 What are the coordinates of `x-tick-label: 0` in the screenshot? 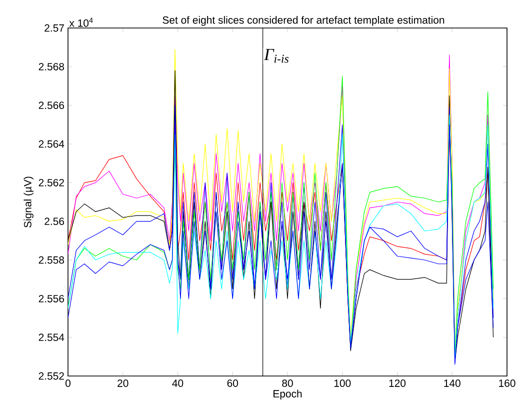 It's located at (67, 383).